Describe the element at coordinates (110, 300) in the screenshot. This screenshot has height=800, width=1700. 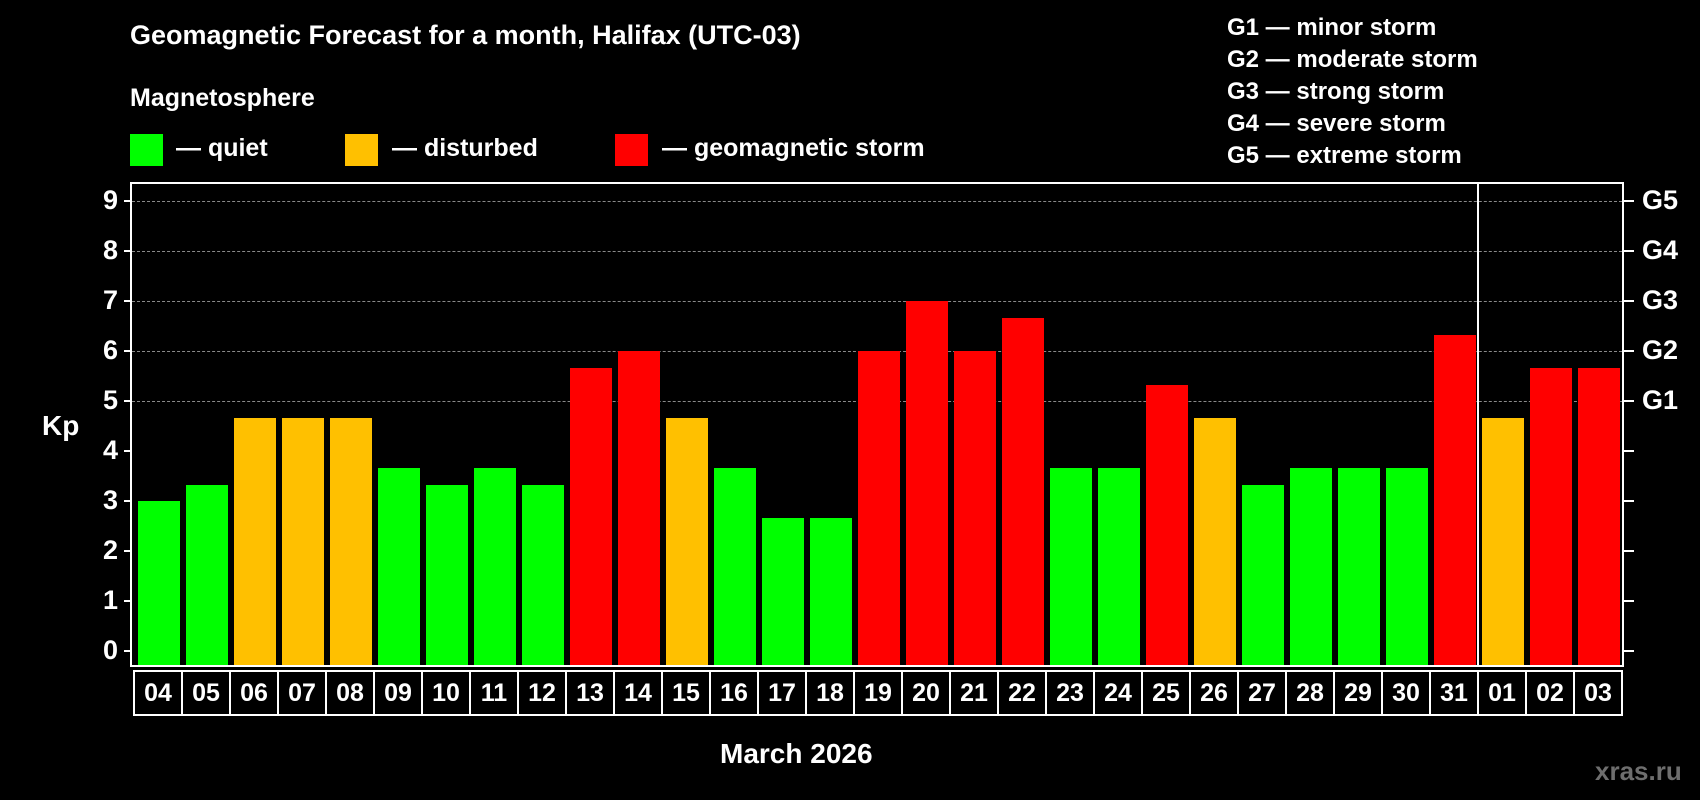
I see `y-tick-label: 7` at that location.